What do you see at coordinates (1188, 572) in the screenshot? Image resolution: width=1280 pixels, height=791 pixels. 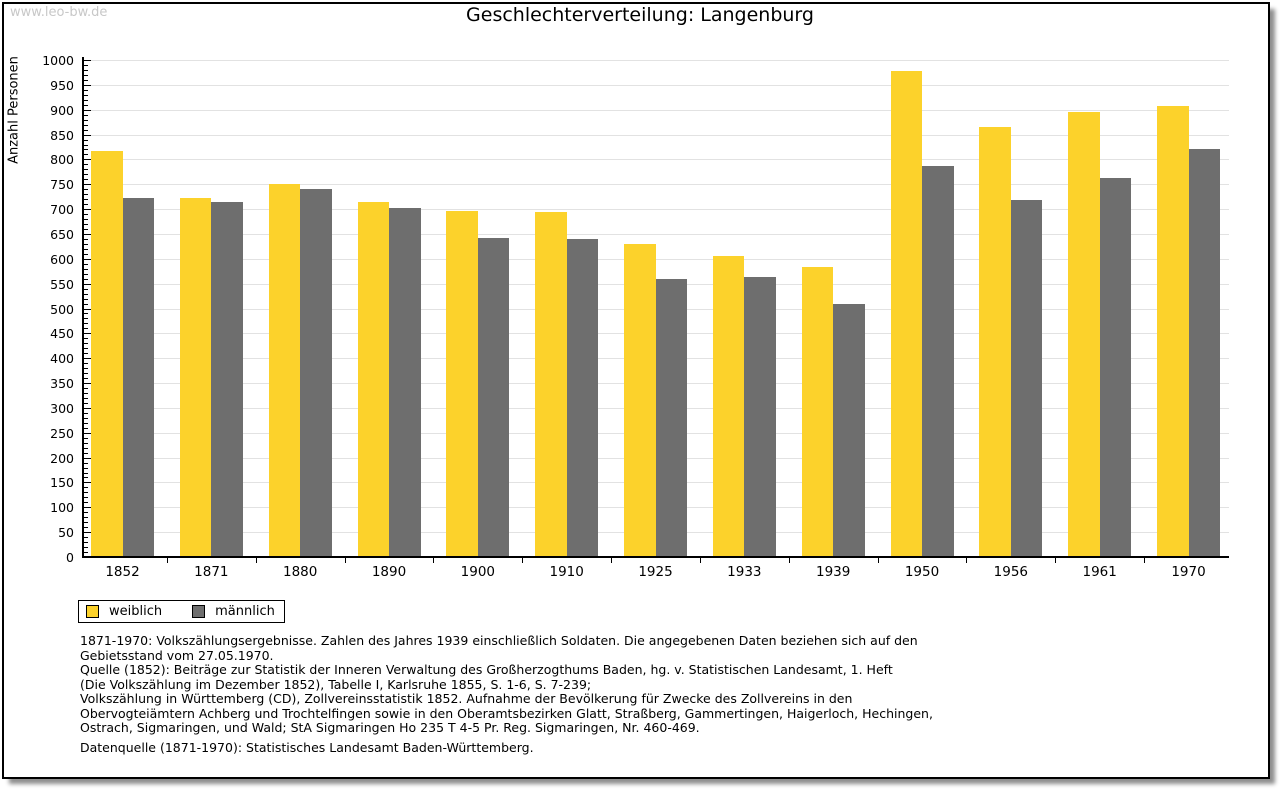 I see `x-tick-label-1970: 1970` at bounding box center [1188, 572].